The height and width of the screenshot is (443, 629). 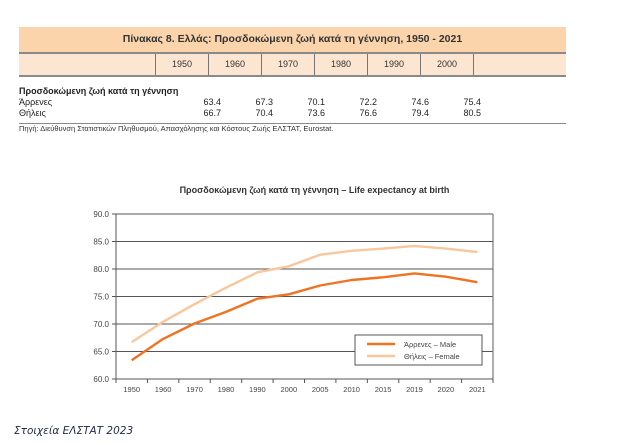 What do you see at coordinates (447, 64) in the screenshot?
I see `header-year: 2000` at bounding box center [447, 64].